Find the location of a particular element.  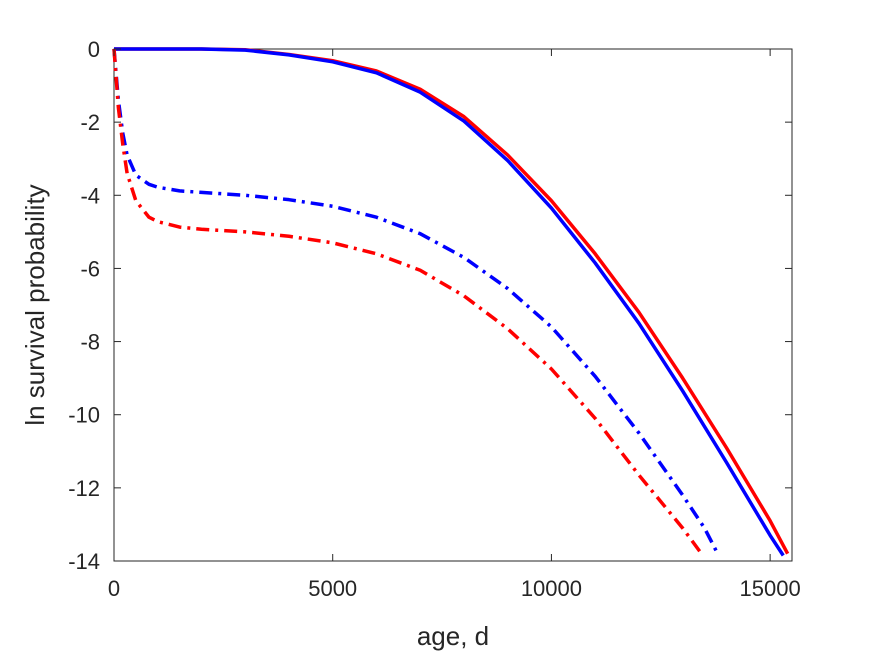

x-tick-label: 5000 is located at coordinates (332, 588).